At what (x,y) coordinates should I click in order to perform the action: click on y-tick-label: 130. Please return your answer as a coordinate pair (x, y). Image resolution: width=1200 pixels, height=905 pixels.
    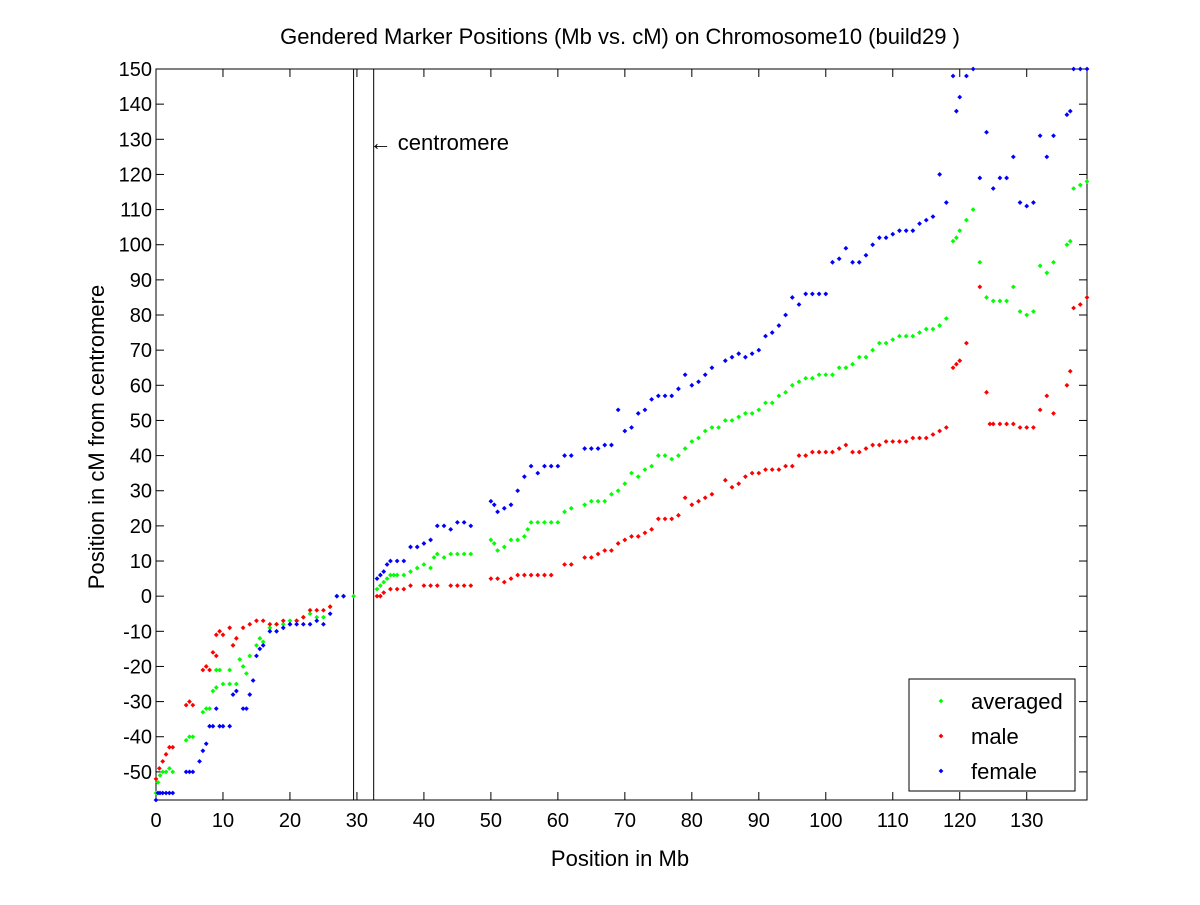
    Looking at the image, I should click on (135, 140).